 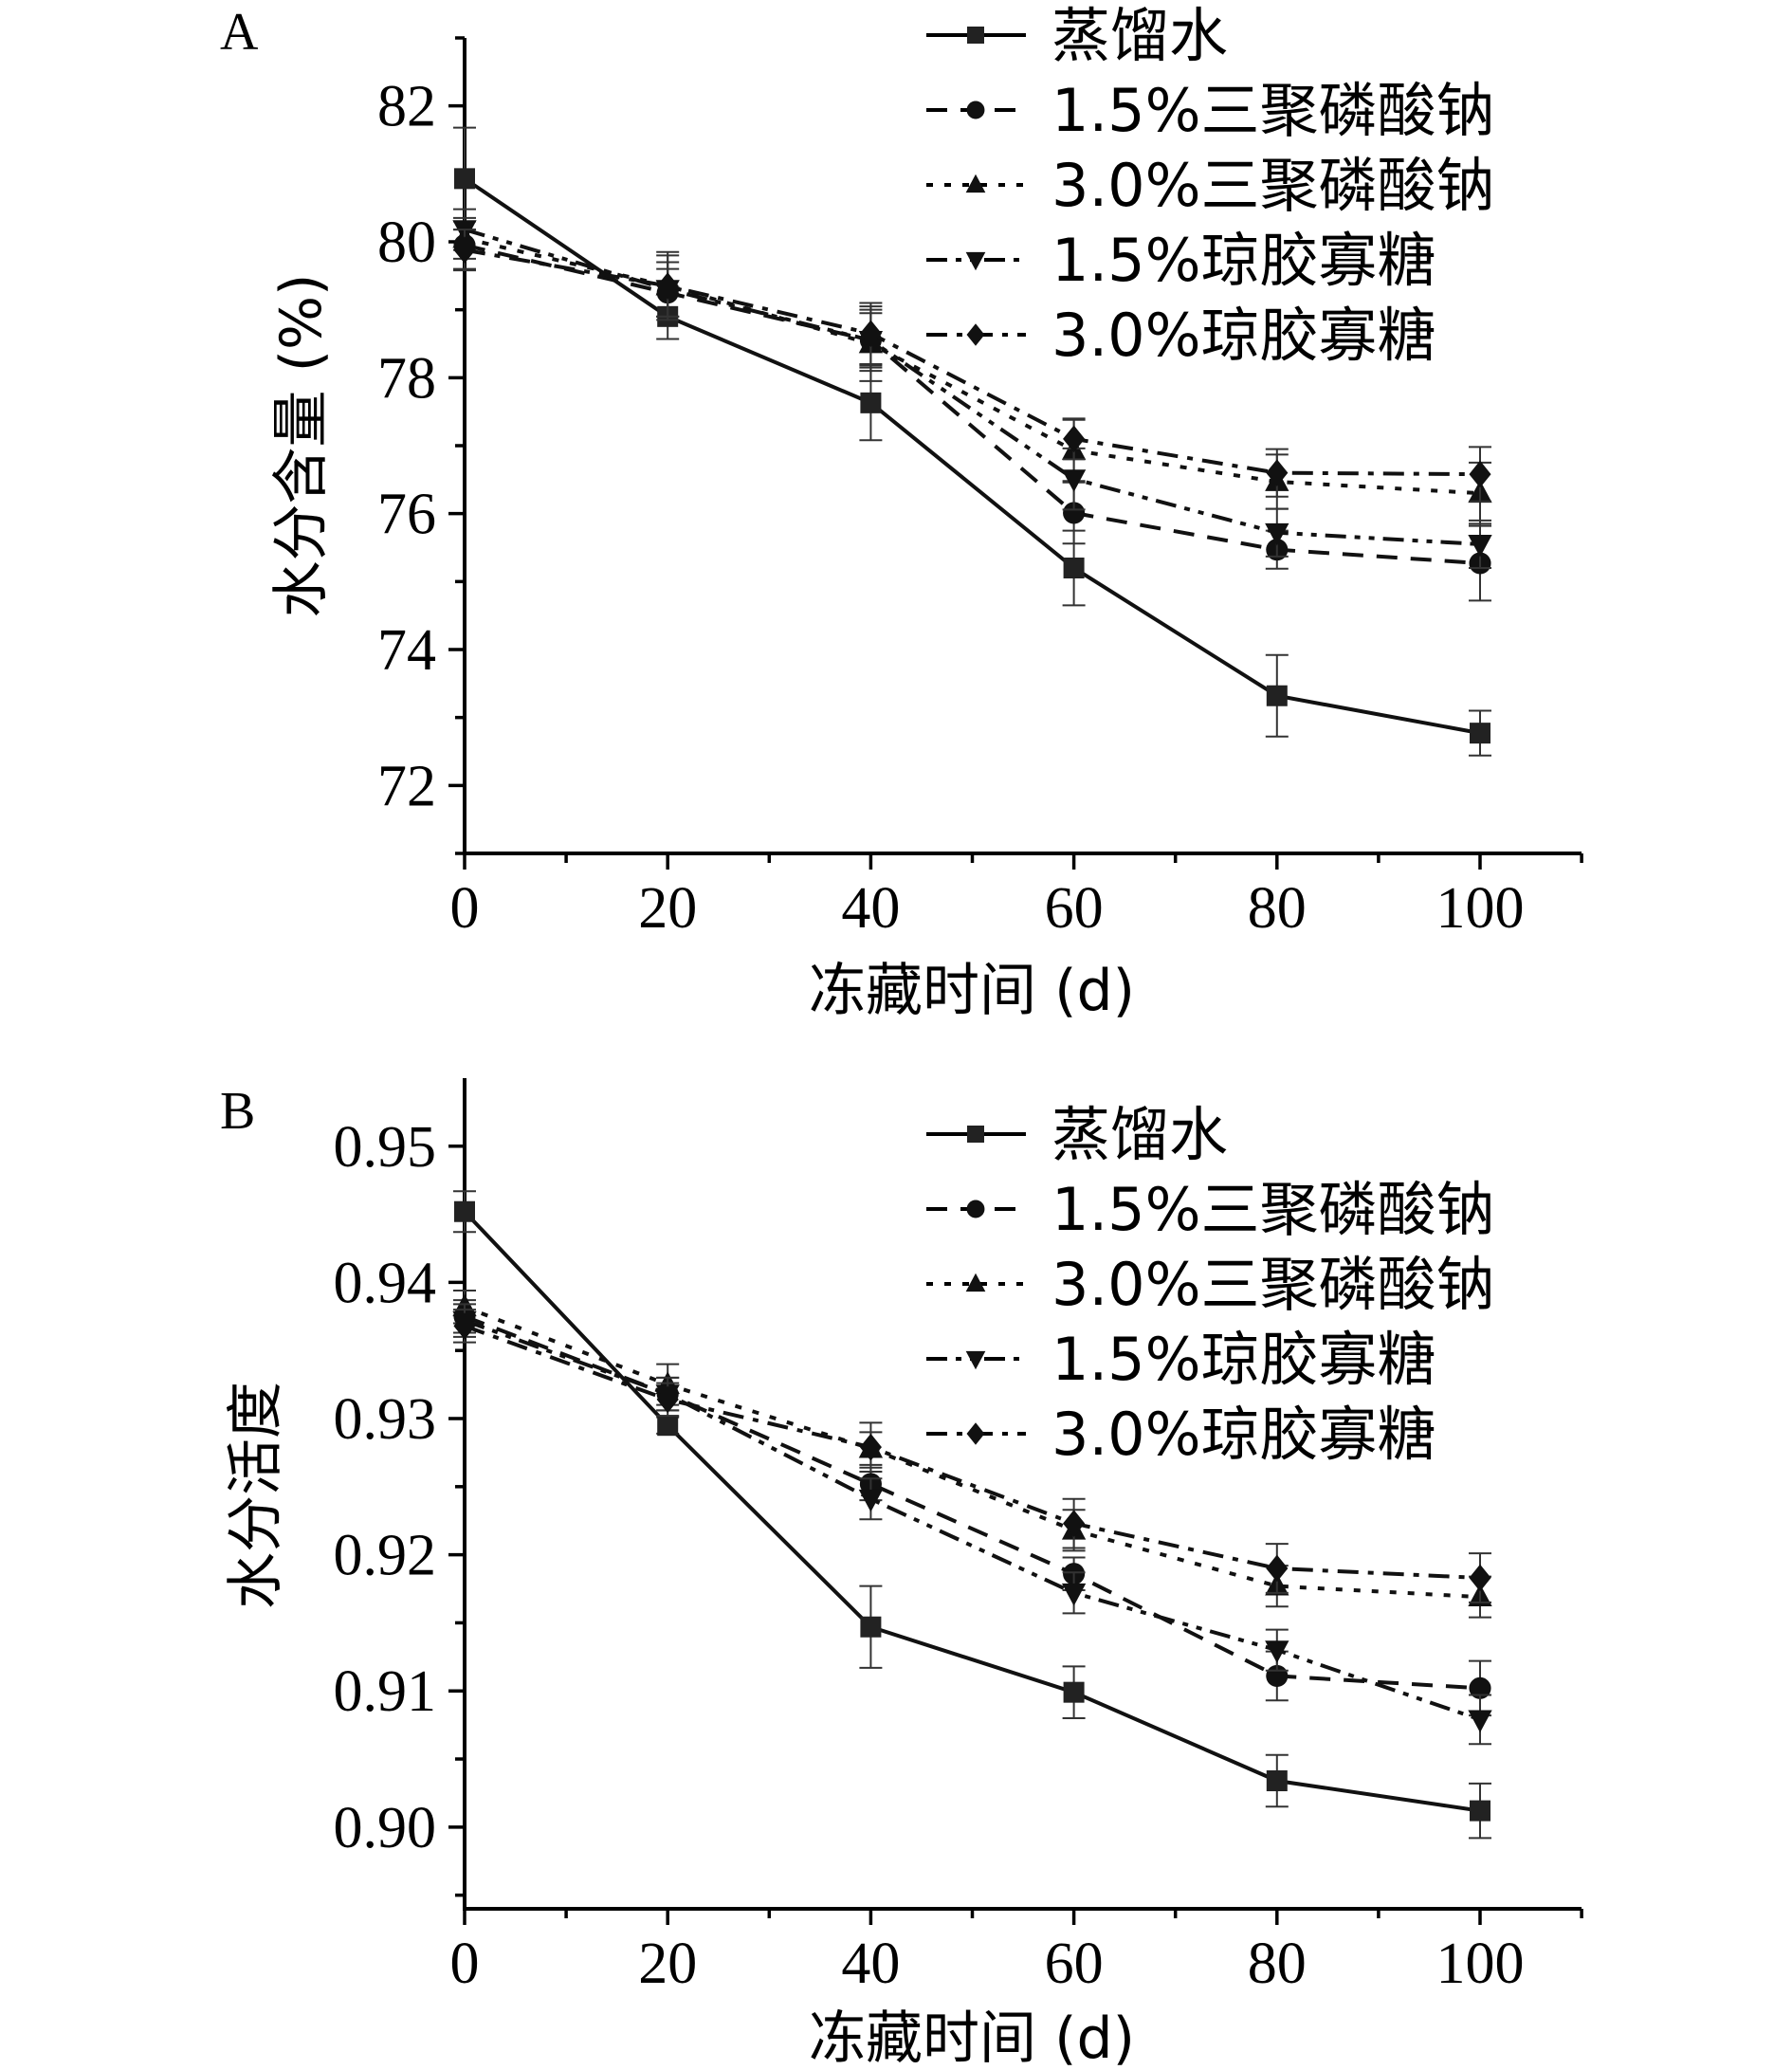 I want to click on y-tick-label: 0.93, so click(x=385, y=1419).